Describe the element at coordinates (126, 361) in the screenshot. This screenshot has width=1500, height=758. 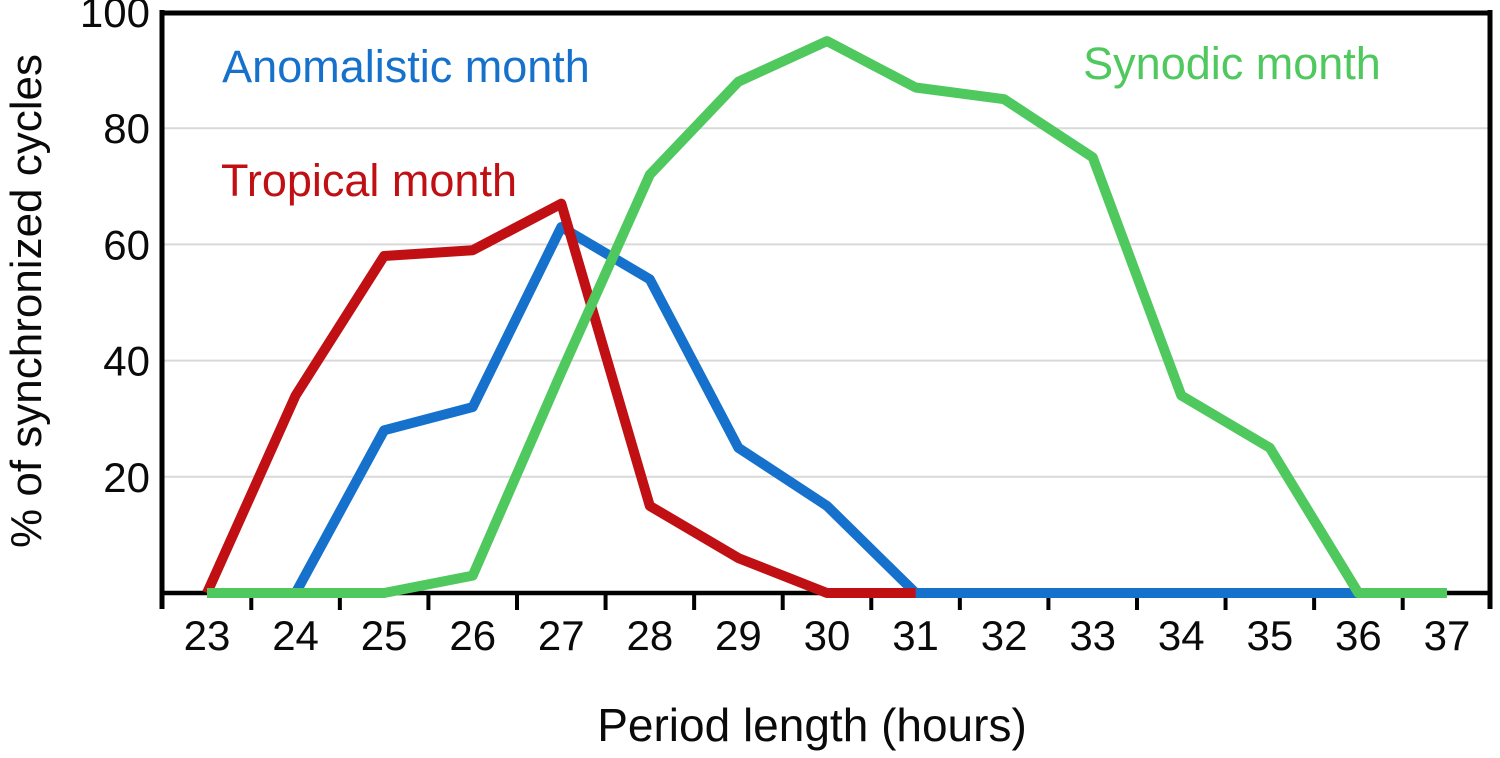
I see `y-tick-label-40: 40` at that location.